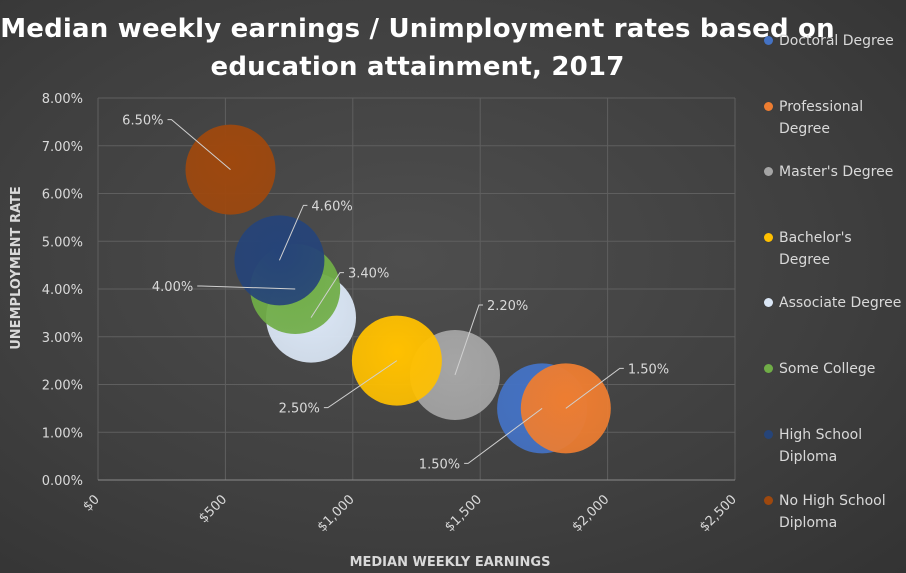 The image size is (906, 573). I want to click on y-tick-label: 4.00%, so click(62, 290).